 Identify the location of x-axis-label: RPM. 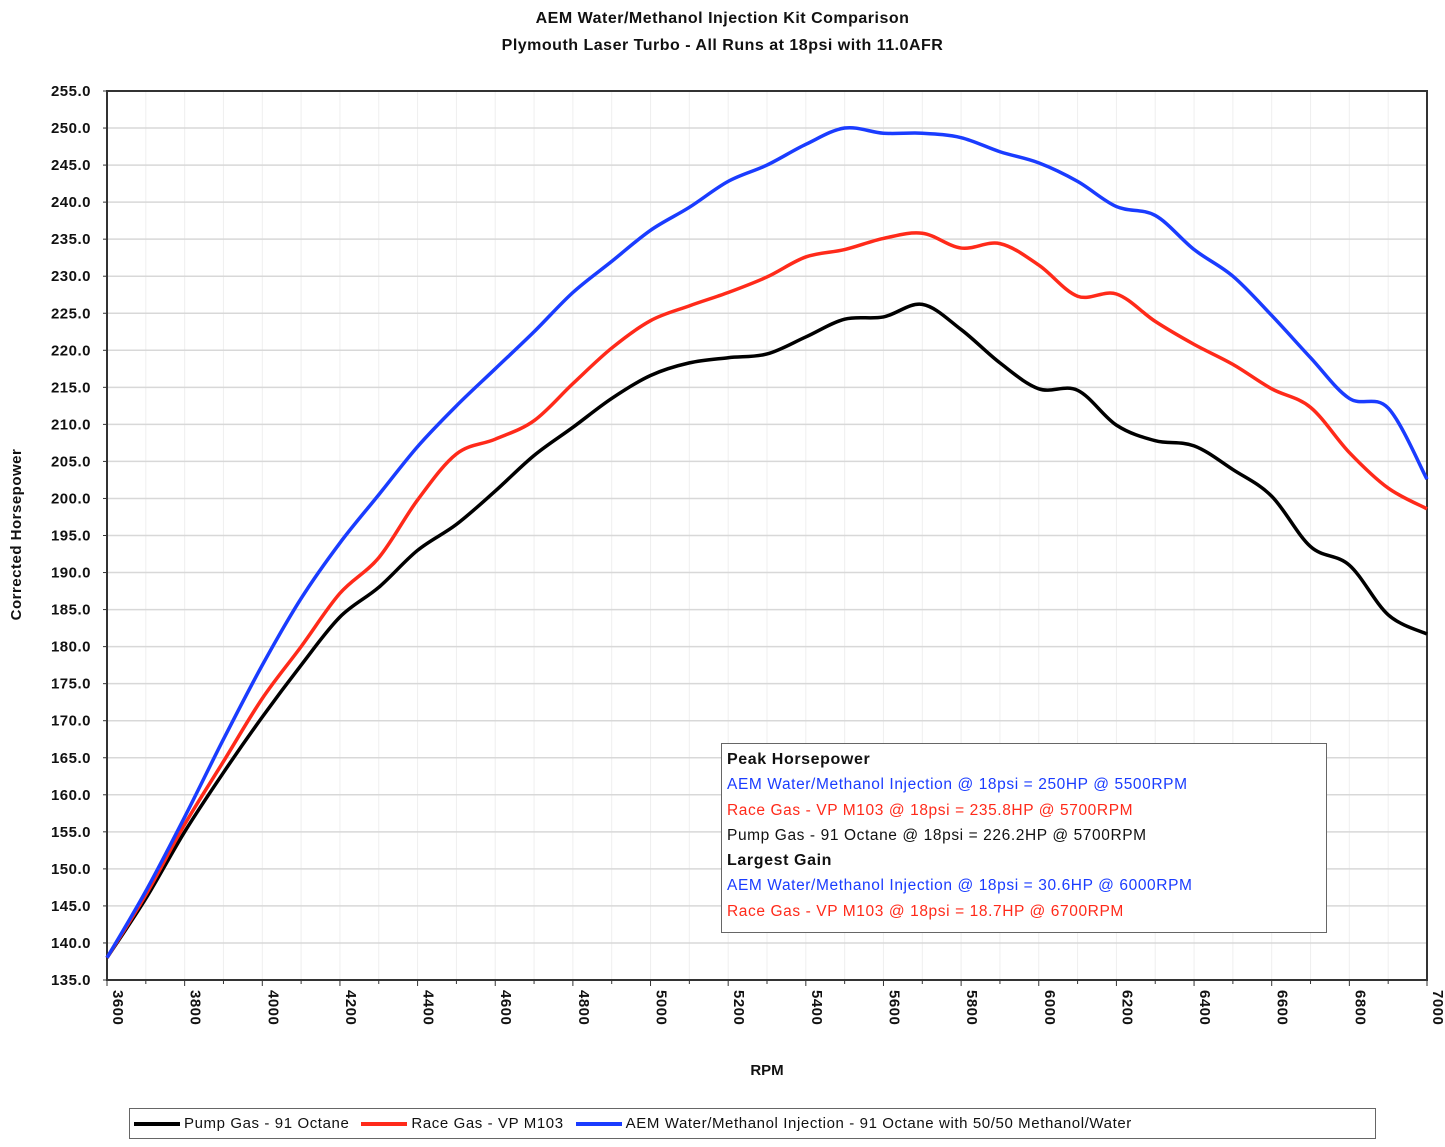
(766, 1070).